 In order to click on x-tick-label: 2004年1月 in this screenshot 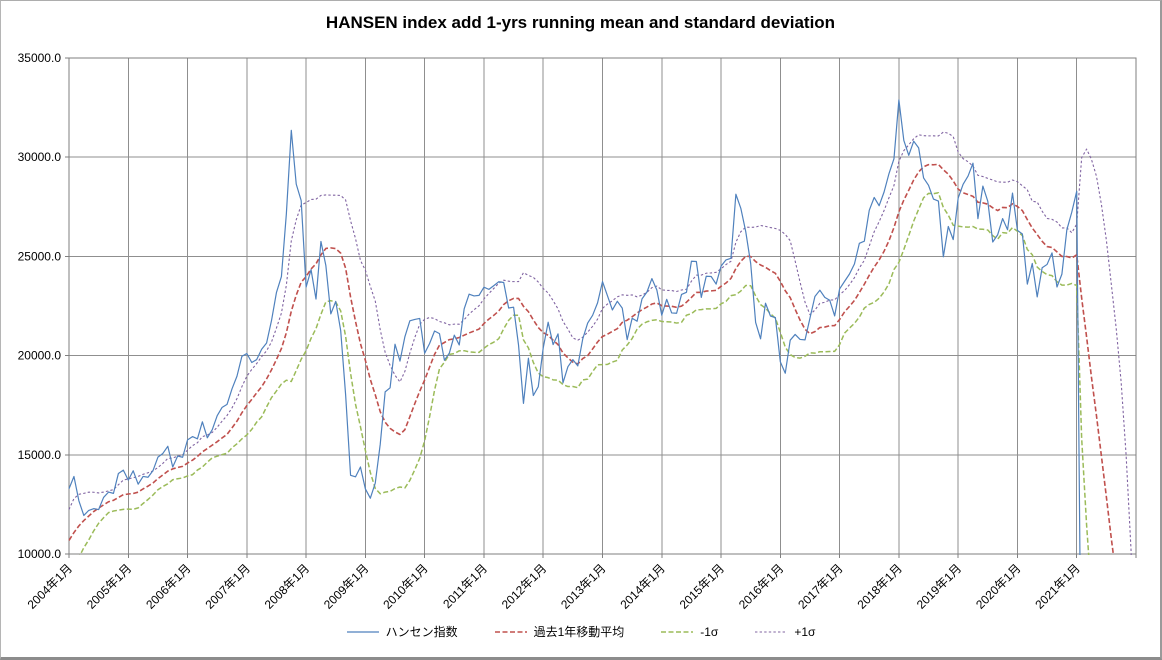, I will do `click(50, 586)`.